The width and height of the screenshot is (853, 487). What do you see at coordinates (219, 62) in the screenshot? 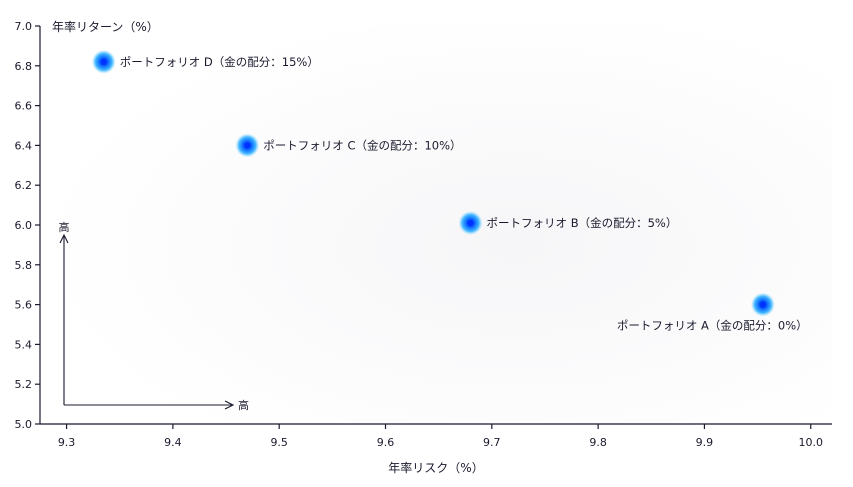
I see `data-point-label: ポートフォリオ D（金の配分：15%）` at bounding box center [219, 62].